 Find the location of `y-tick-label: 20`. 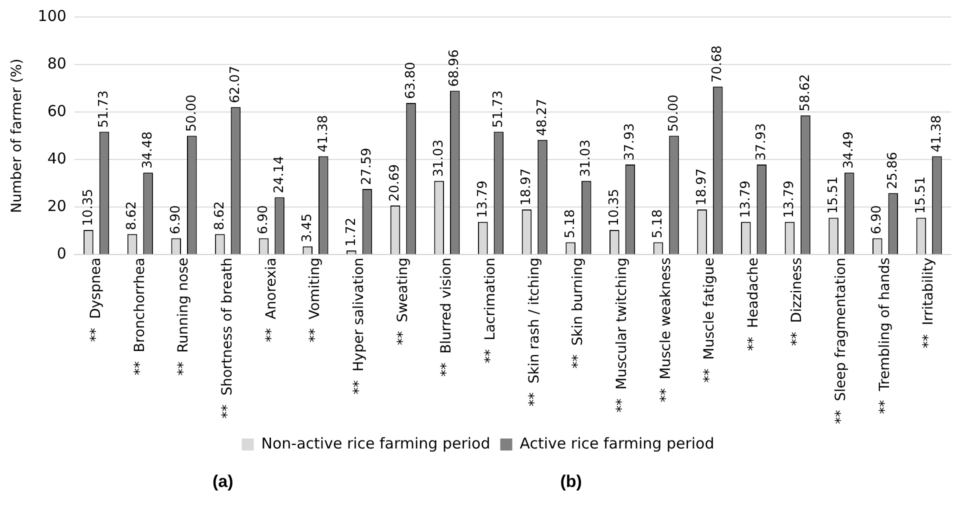

y-tick-label: 20 is located at coordinates (56, 205).